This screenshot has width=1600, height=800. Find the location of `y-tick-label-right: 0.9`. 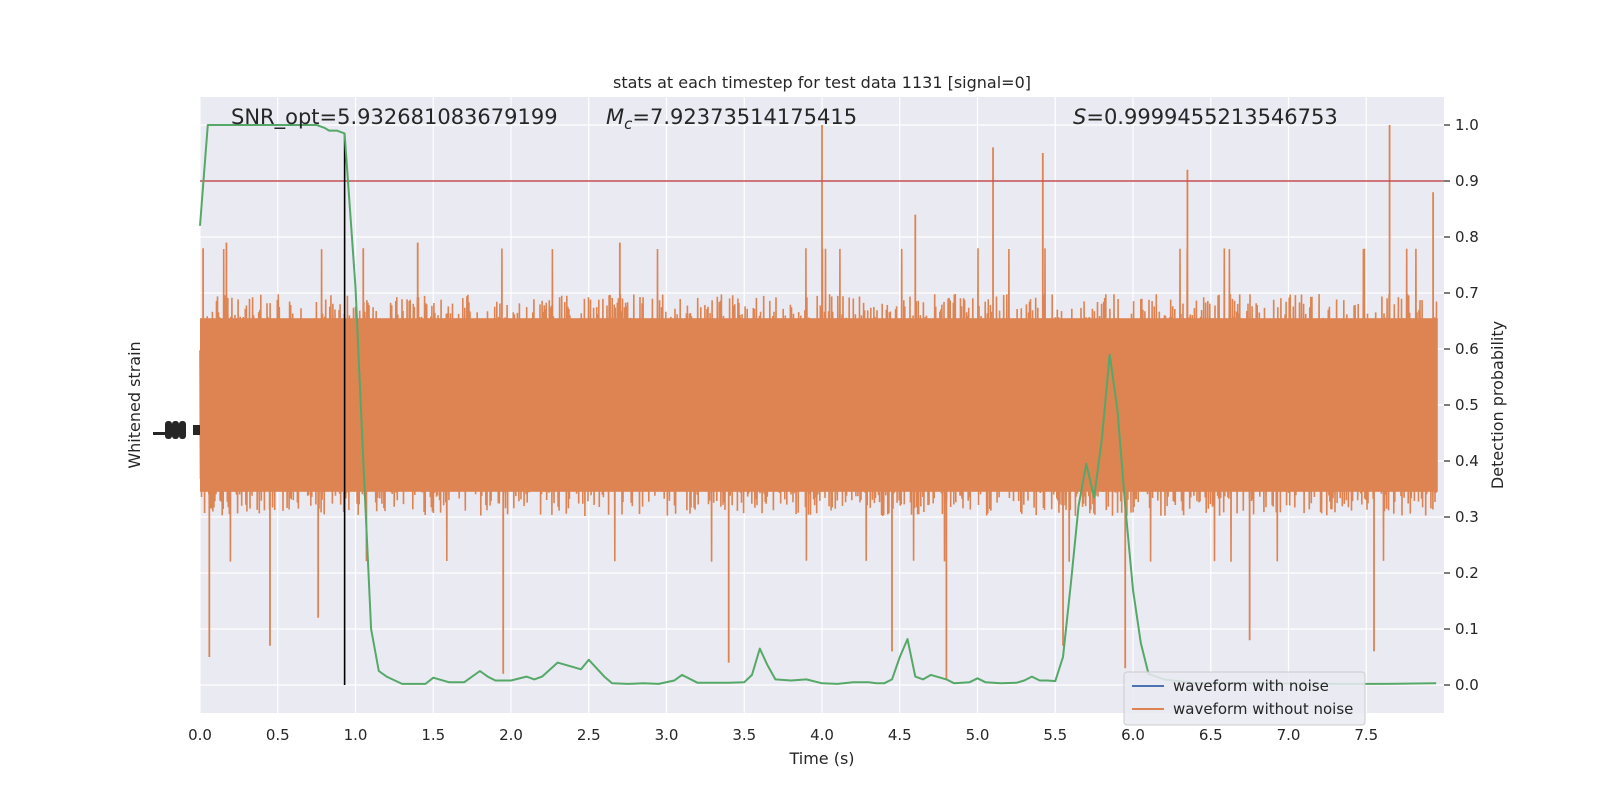

y-tick-label-right: 0.9 is located at coordinates (1467, 181).